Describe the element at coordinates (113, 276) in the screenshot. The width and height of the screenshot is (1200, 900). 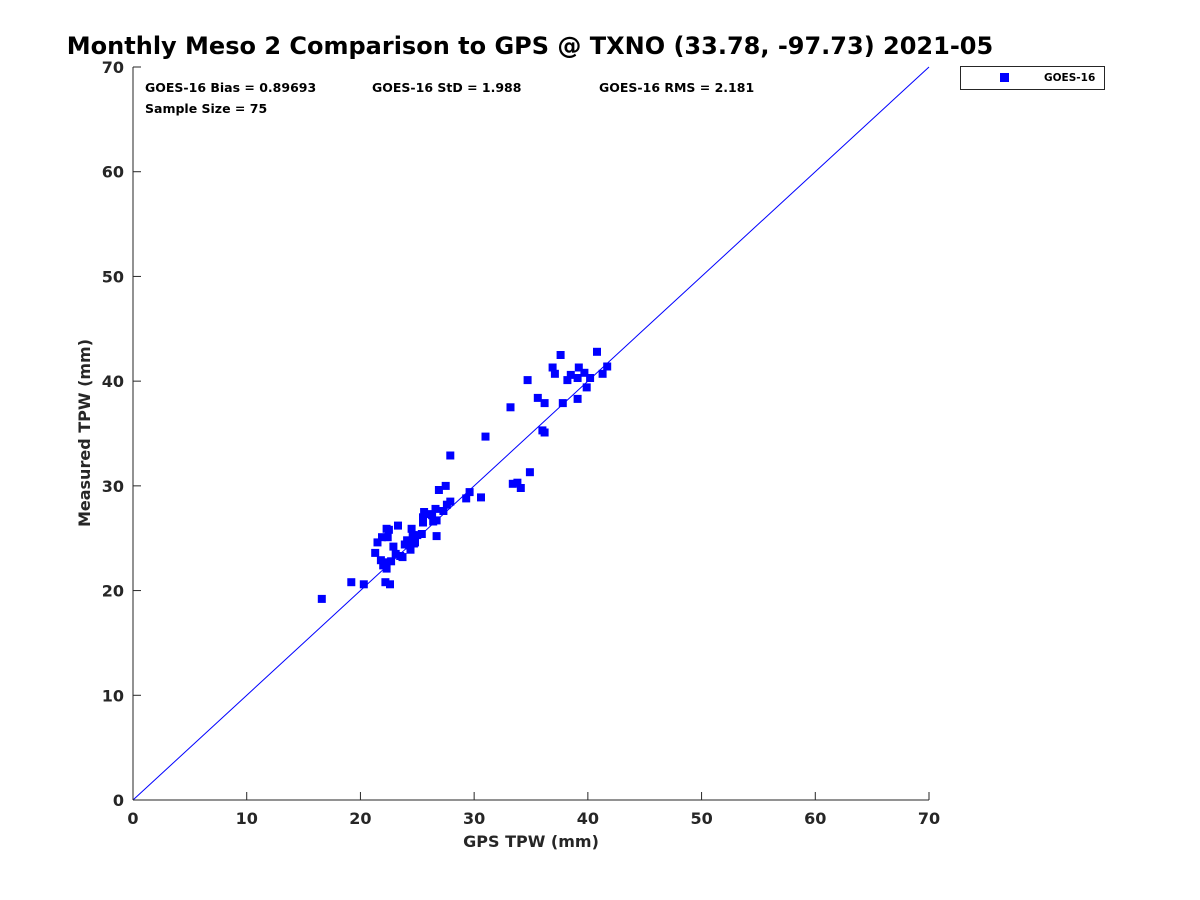
I see `y-tick-label: 50` at that location.